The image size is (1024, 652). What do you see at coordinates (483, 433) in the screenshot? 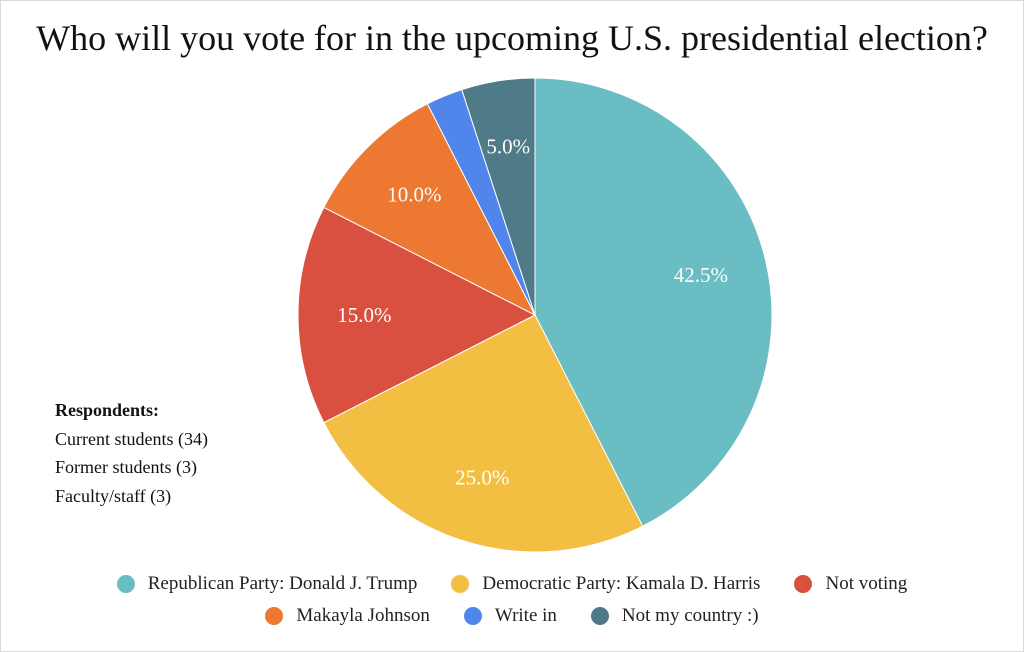
I see `pie-slice-democratic-party-kamala-d-harris` at bounding box center [483, 433].